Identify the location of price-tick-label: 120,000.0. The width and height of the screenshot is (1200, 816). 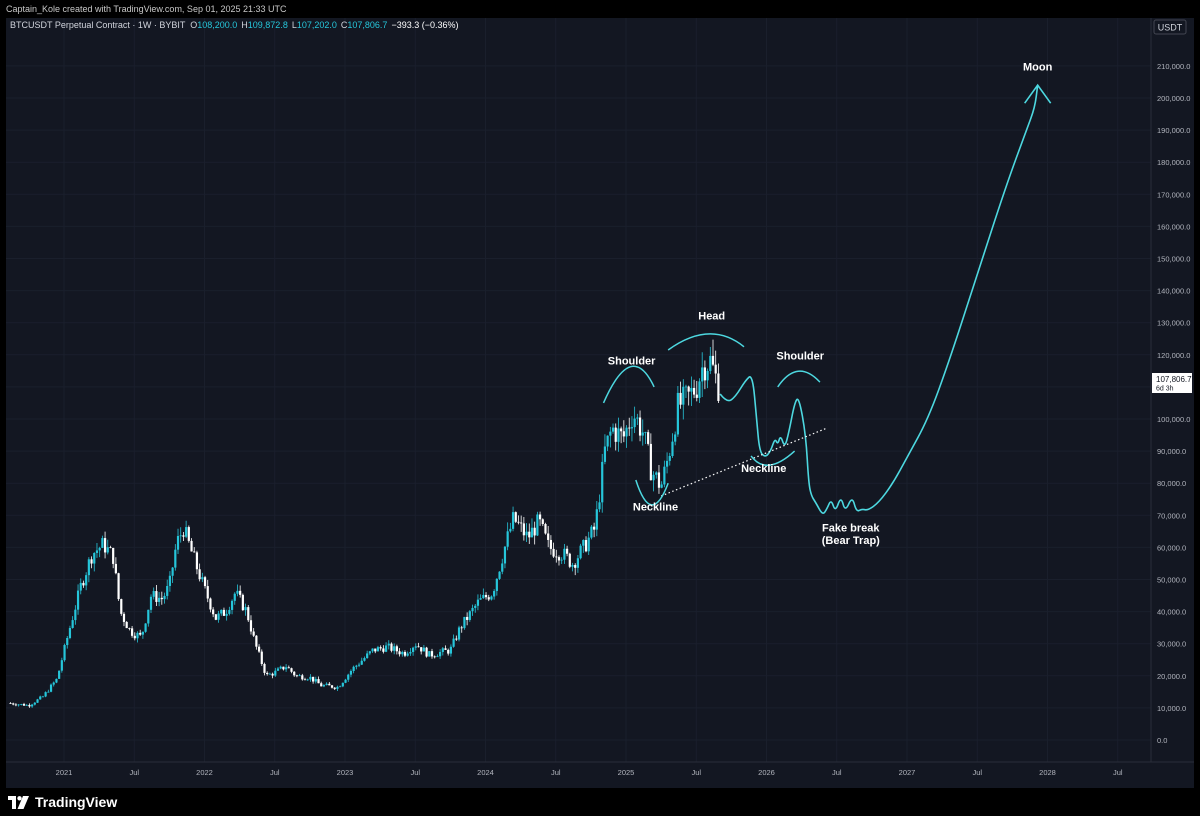
(1173, 355).